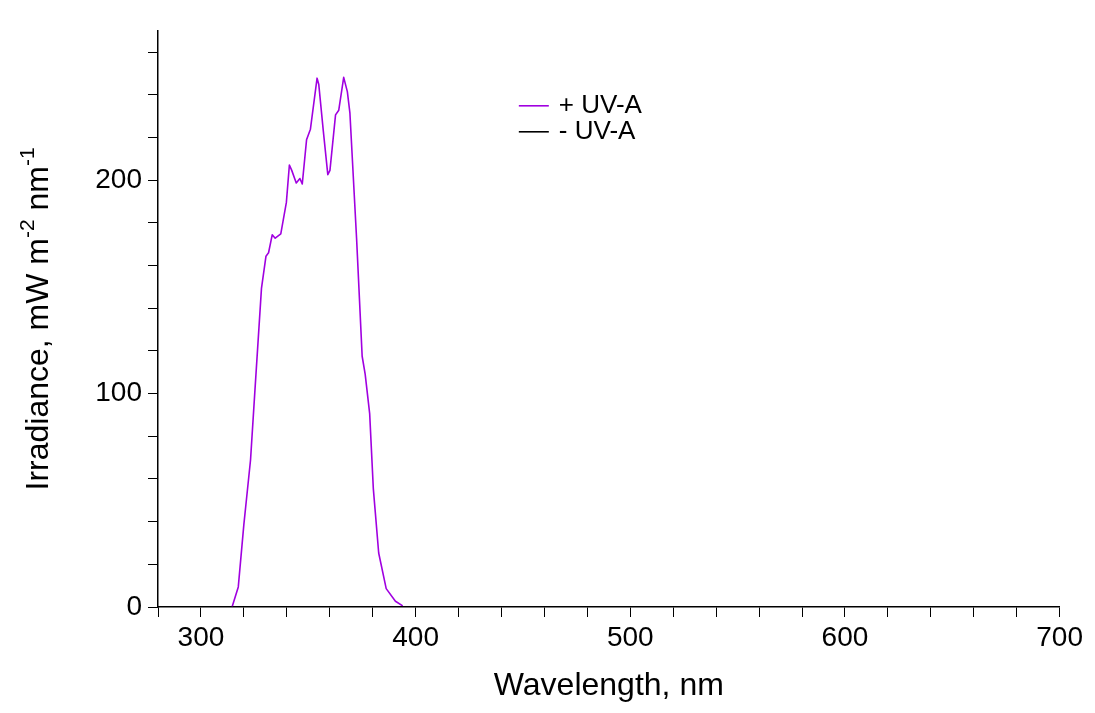 The width and height of the screenshot is (1095, 713). Describe the element at coordinates (201, 636) in the screenshot. I see `x-tick-label: 300` at that location.